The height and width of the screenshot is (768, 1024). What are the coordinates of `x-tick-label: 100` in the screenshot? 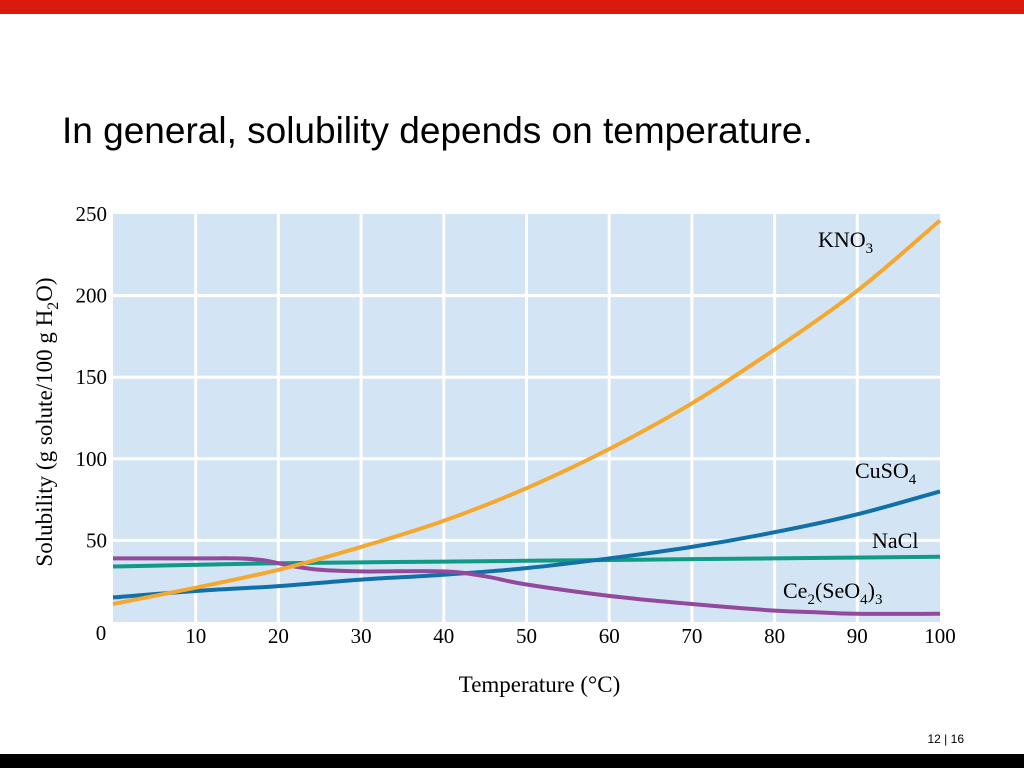 It's located at (940, 636).